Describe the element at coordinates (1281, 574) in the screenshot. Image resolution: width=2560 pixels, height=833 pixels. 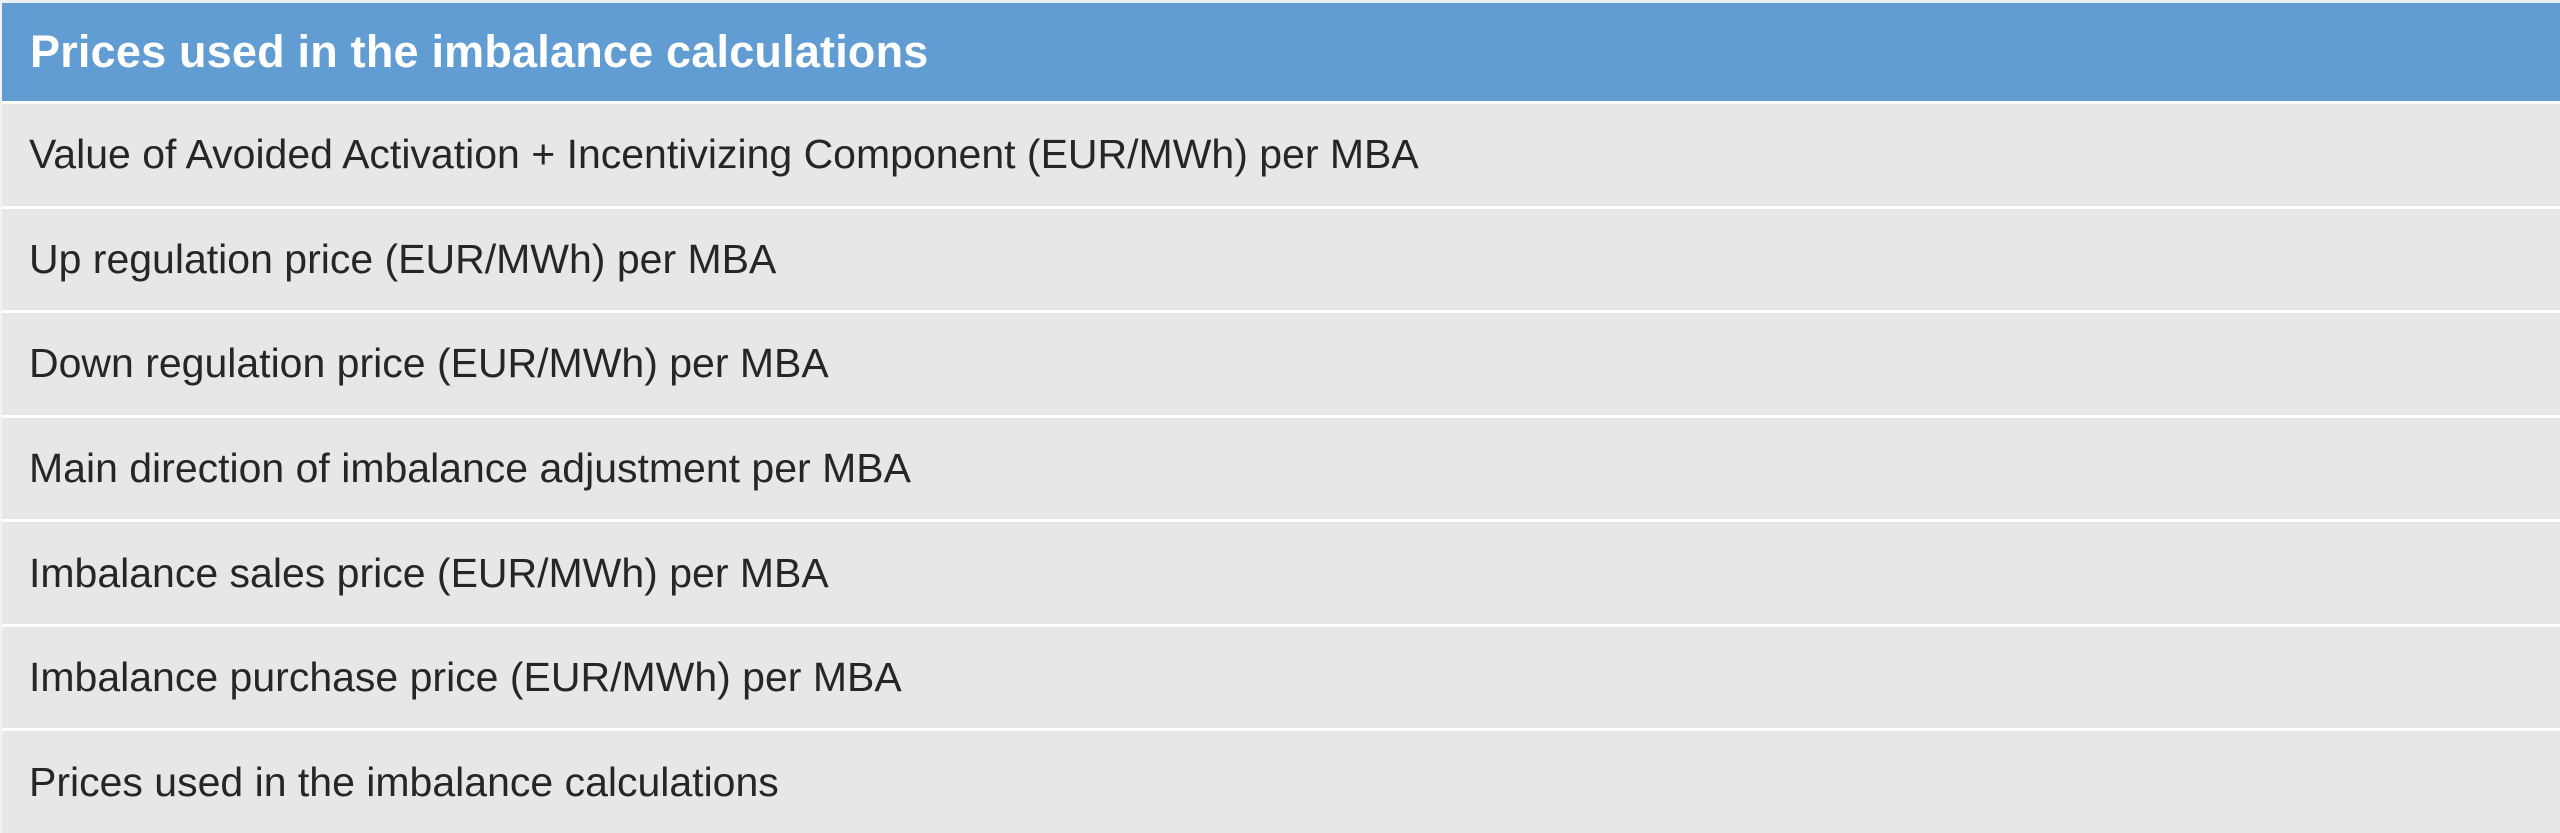
I see `table-row: Imbalance sales price (EUR/MWh) per MBA` at that location.